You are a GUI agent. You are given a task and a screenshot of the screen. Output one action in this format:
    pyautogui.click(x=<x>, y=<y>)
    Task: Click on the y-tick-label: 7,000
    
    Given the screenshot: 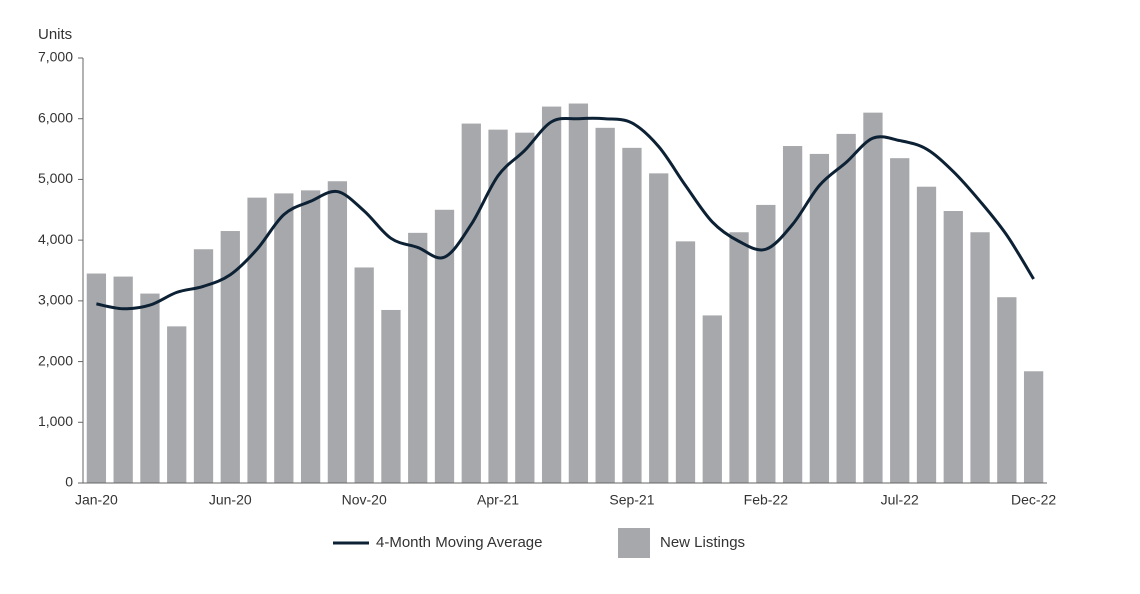 What is the action you would take?
    pyautogui.click(x=55, y=57)
    